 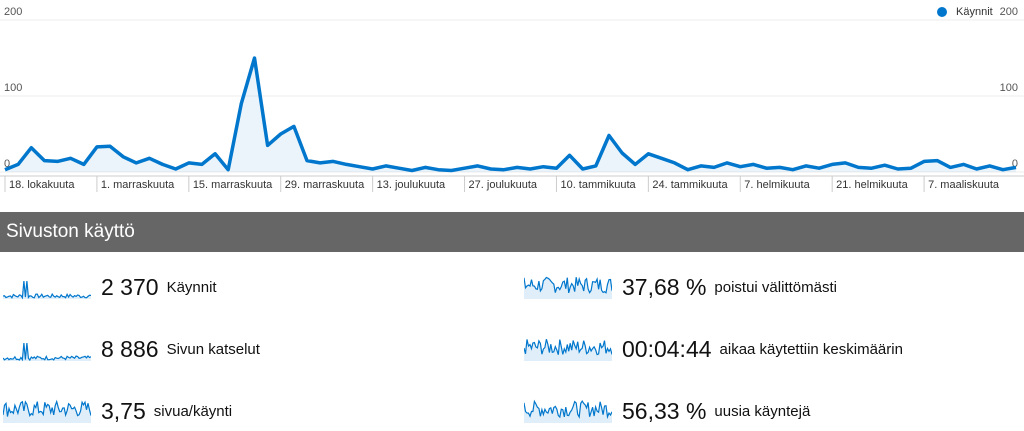 What do you see at coordinates (872, 185) in the screenshot?
I see `x-tick-label: 21. helmikuuta` at bounding box center [872, 185].